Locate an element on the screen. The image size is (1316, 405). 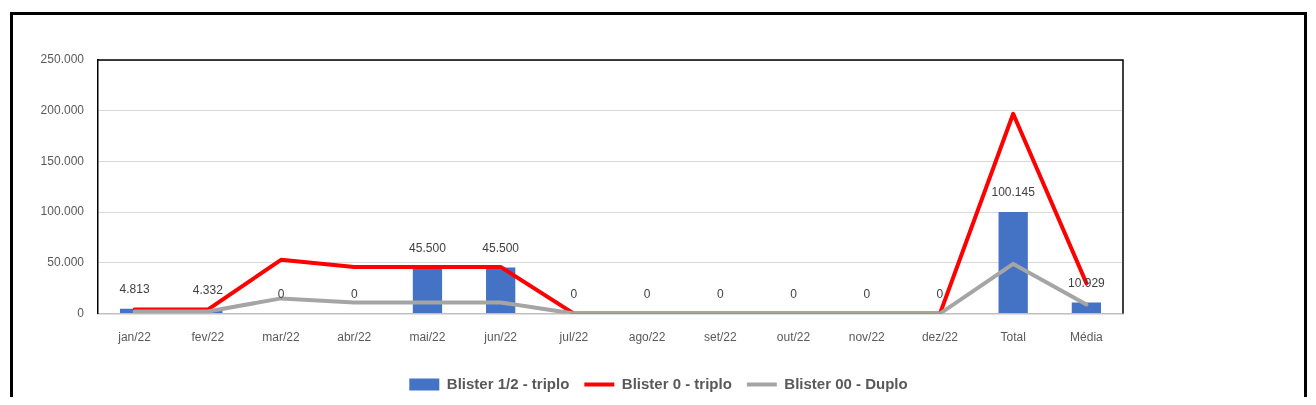
y-tick-label: 150.000 is located at coordinates (62, 160).